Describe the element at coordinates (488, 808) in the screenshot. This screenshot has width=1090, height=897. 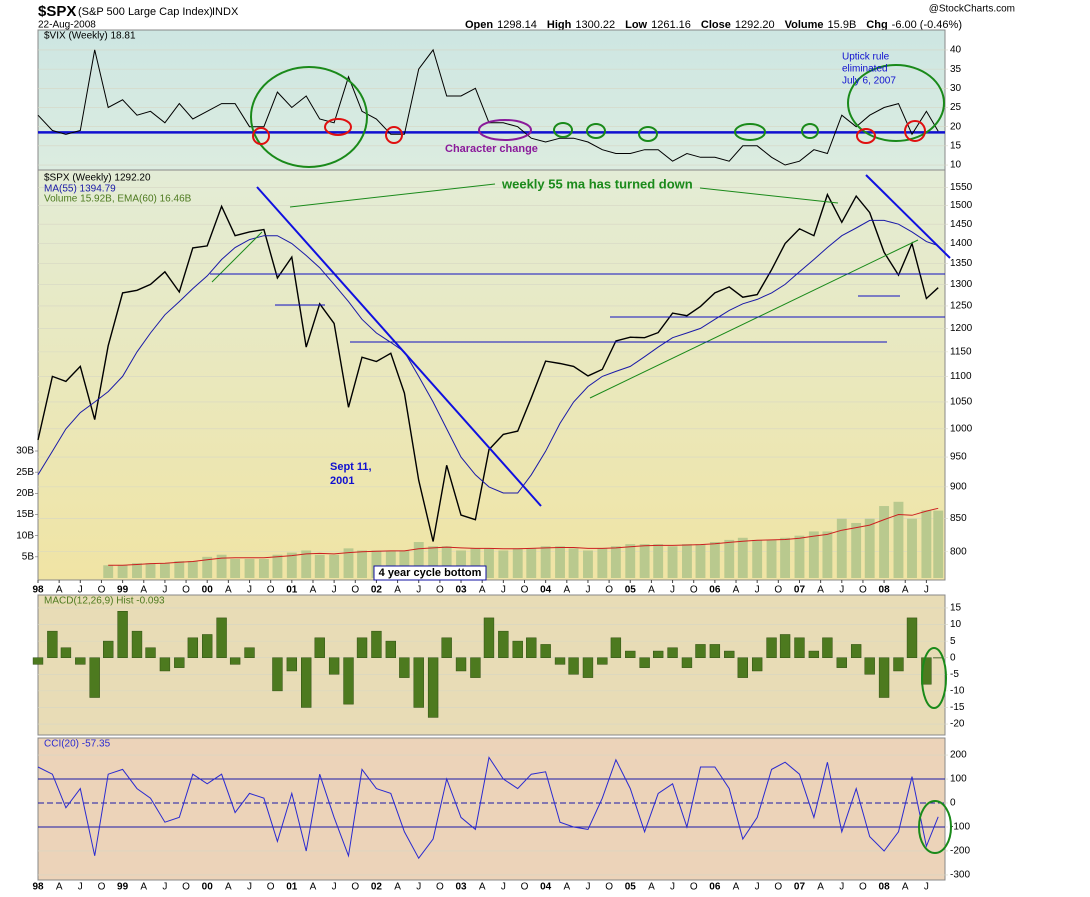
I see `data-line` at that location.